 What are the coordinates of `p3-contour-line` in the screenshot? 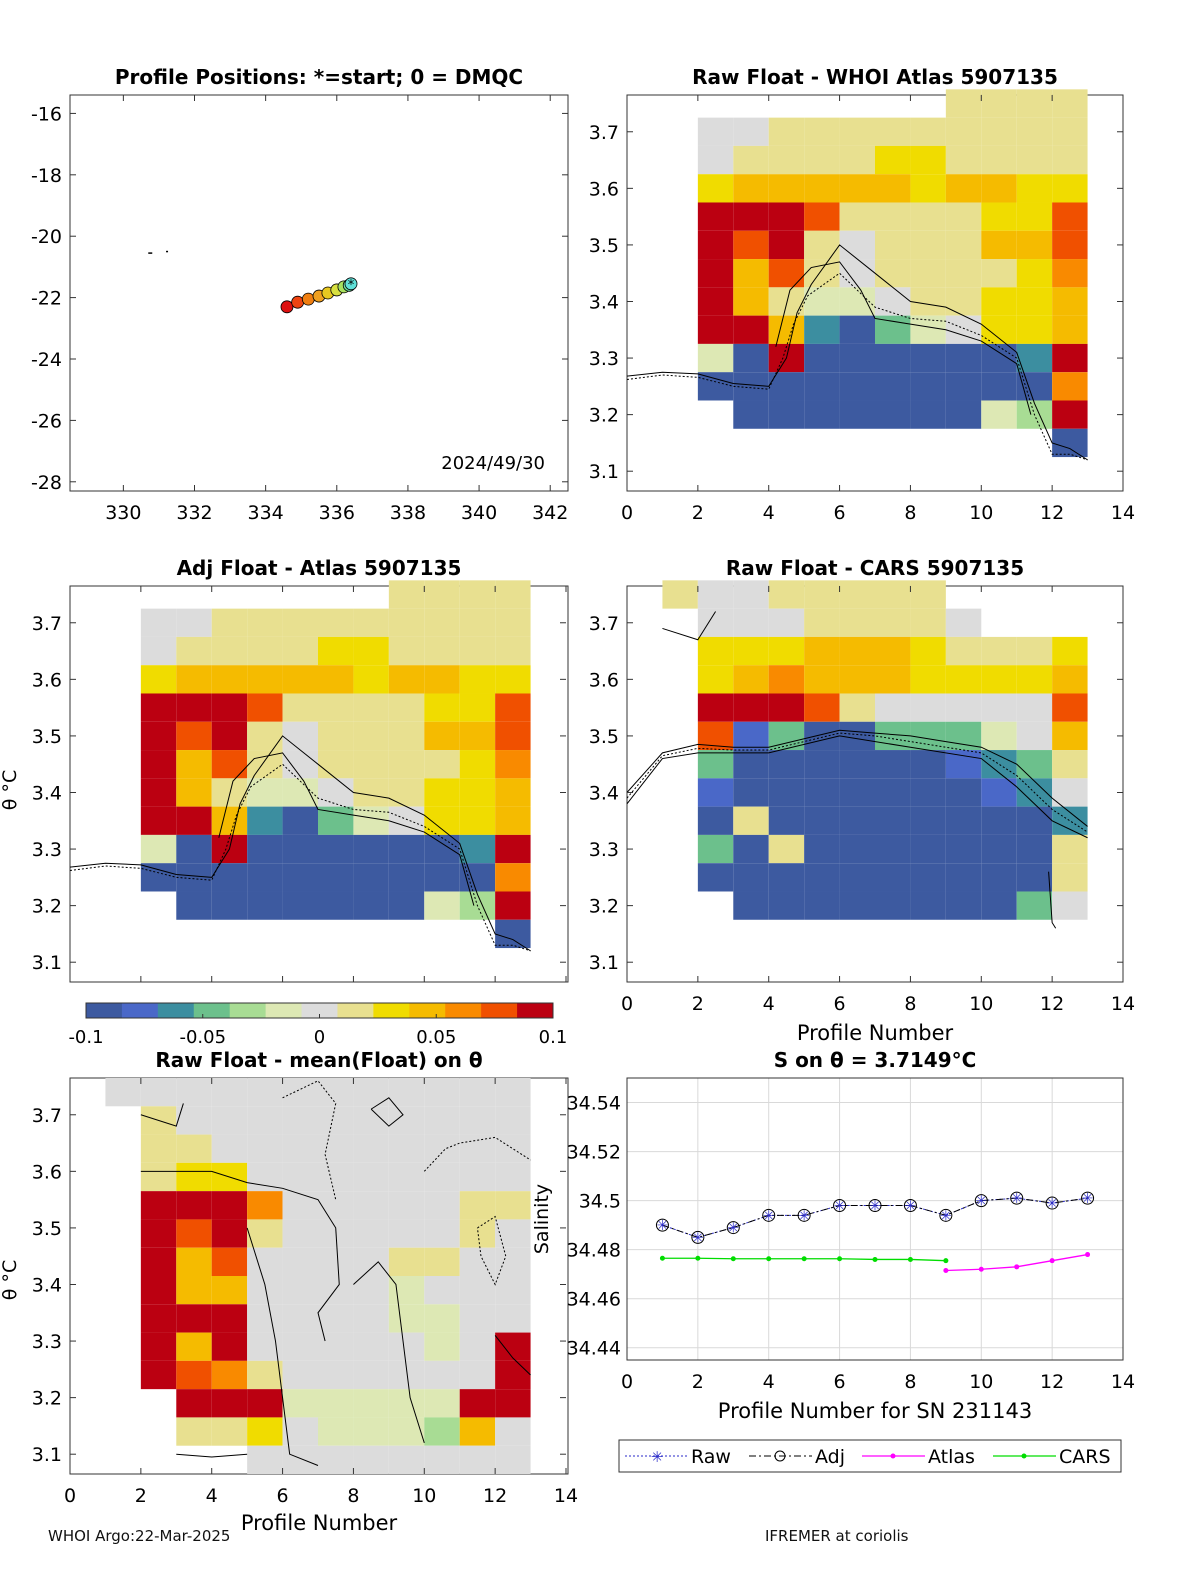 It's located at (1052, 900).